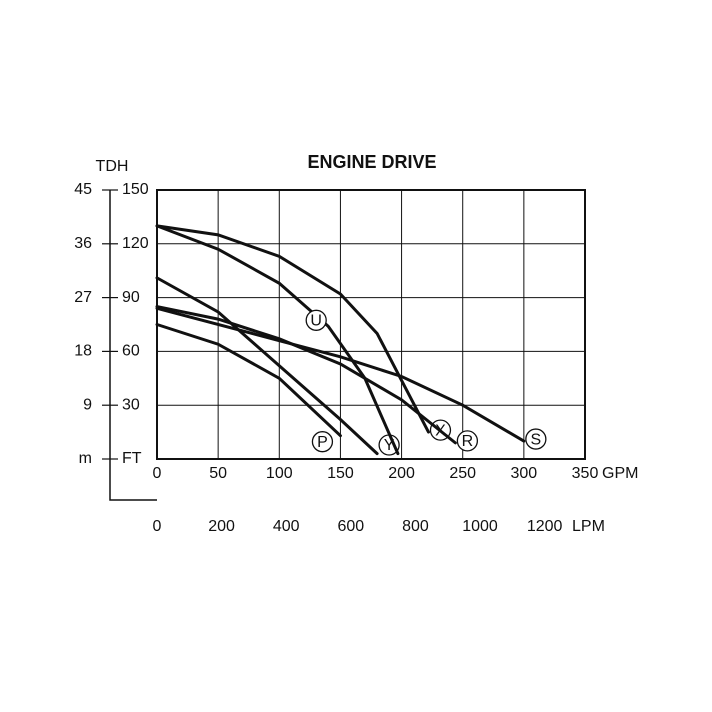 Image resolution: width=712 pixels, height=712 pixels. Describe the element at coordinates (83, 189) in the screenshot. I see `y2-tick-label: 45` at that location.